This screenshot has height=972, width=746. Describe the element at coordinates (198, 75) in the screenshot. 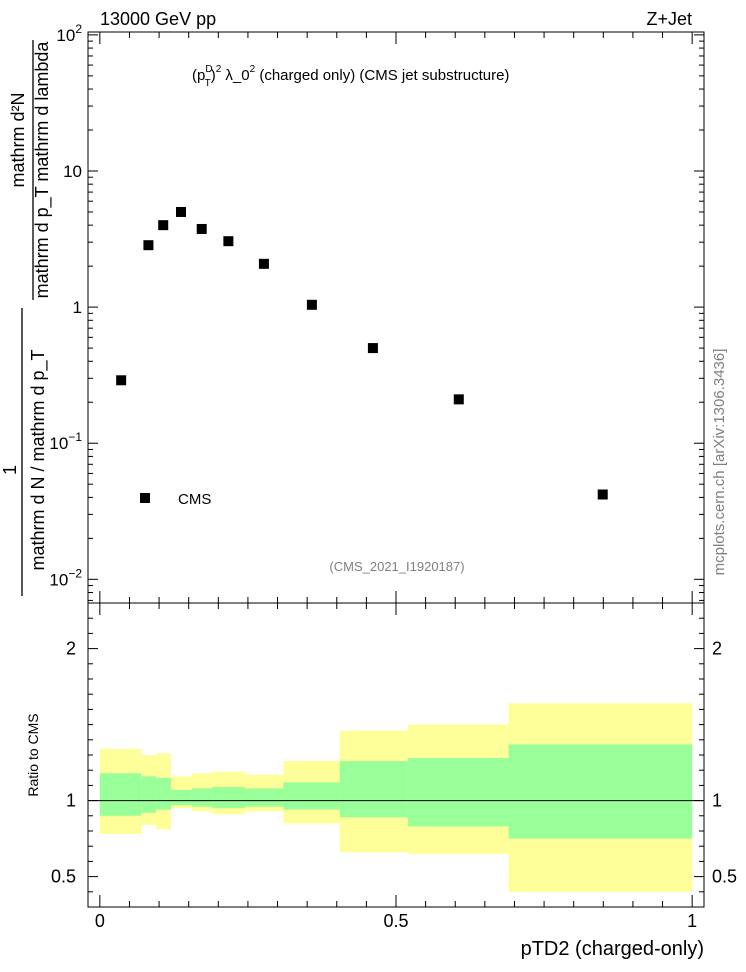

I see `title-p: (p` at that location.